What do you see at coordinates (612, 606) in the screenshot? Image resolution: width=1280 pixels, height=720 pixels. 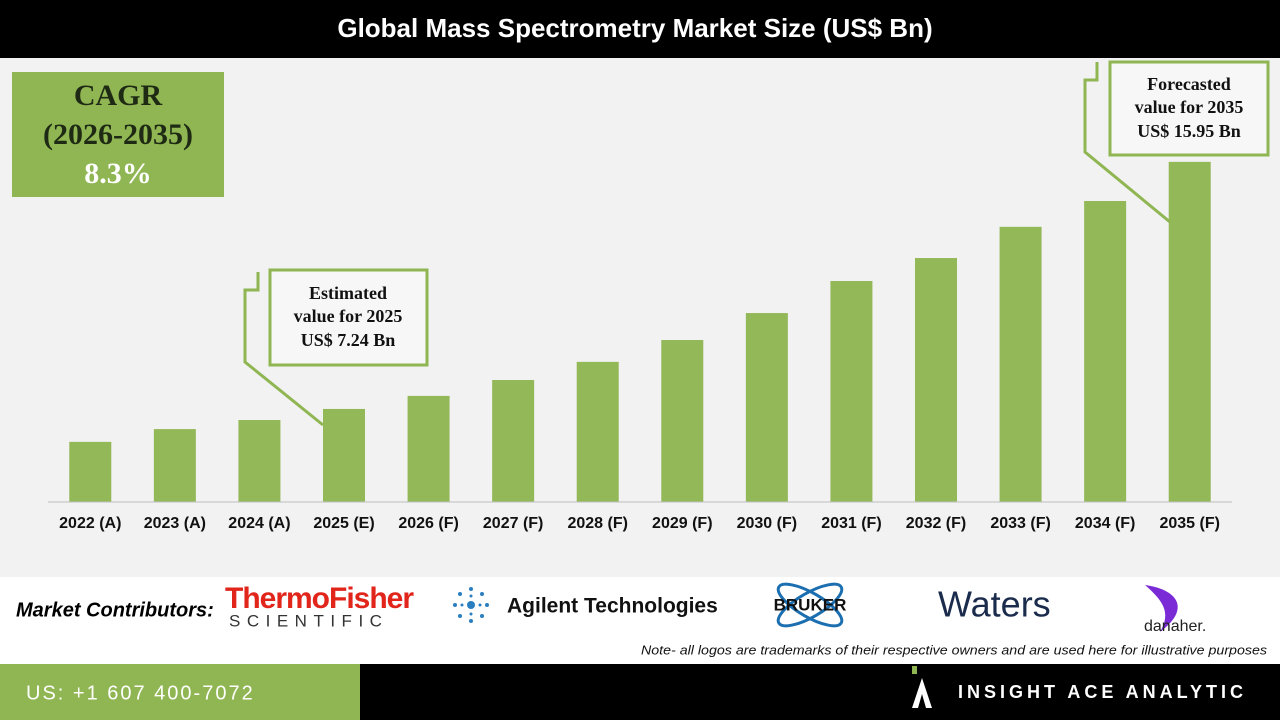 I see `logo-agilent: Agilent Technologies` at bounding box center [612, 606].